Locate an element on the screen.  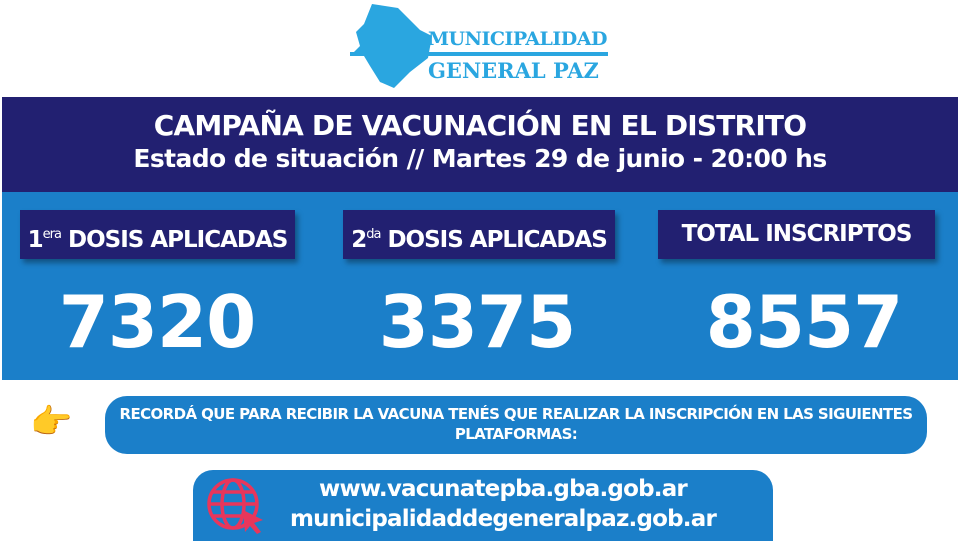
stat-value-first-dose: 7320 is located at coordinates (157, 322).